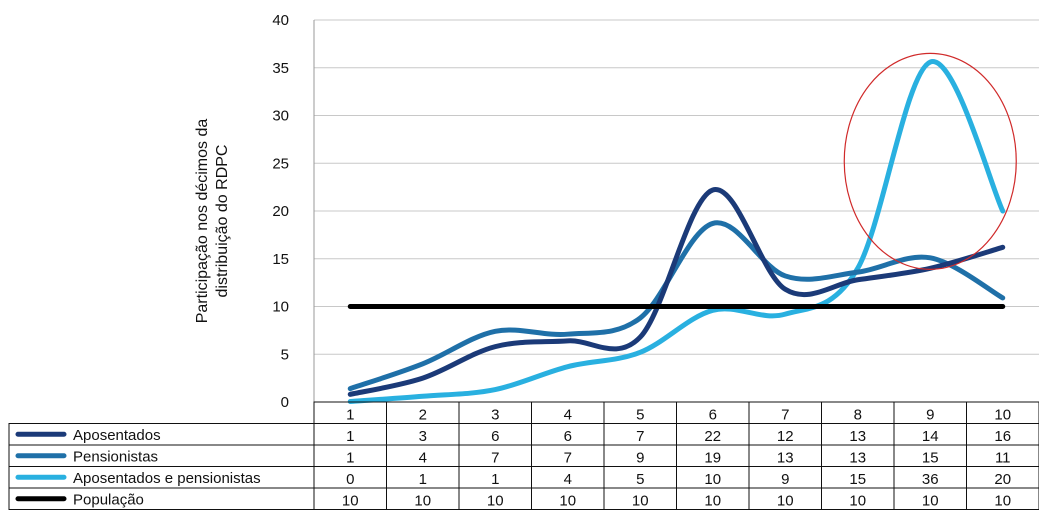  What do you see at coordinates (280, 307) in the screenshot?
I see `y-tick-label: 10` at bounding box center [280, 307].